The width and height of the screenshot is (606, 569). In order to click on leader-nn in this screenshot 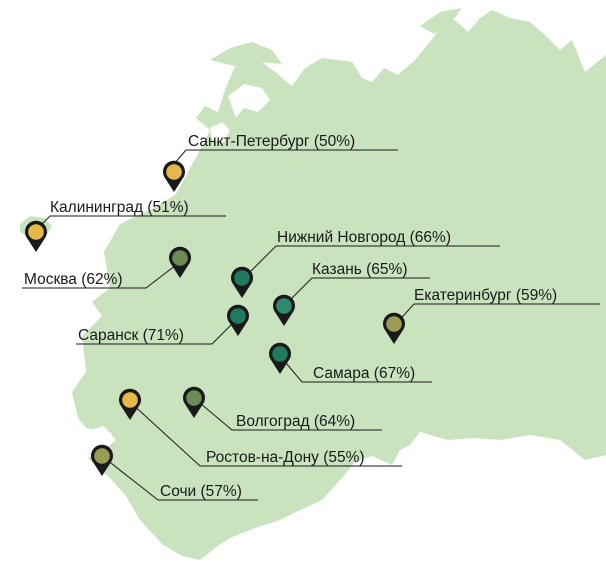, I will do `click(370, 263)`.